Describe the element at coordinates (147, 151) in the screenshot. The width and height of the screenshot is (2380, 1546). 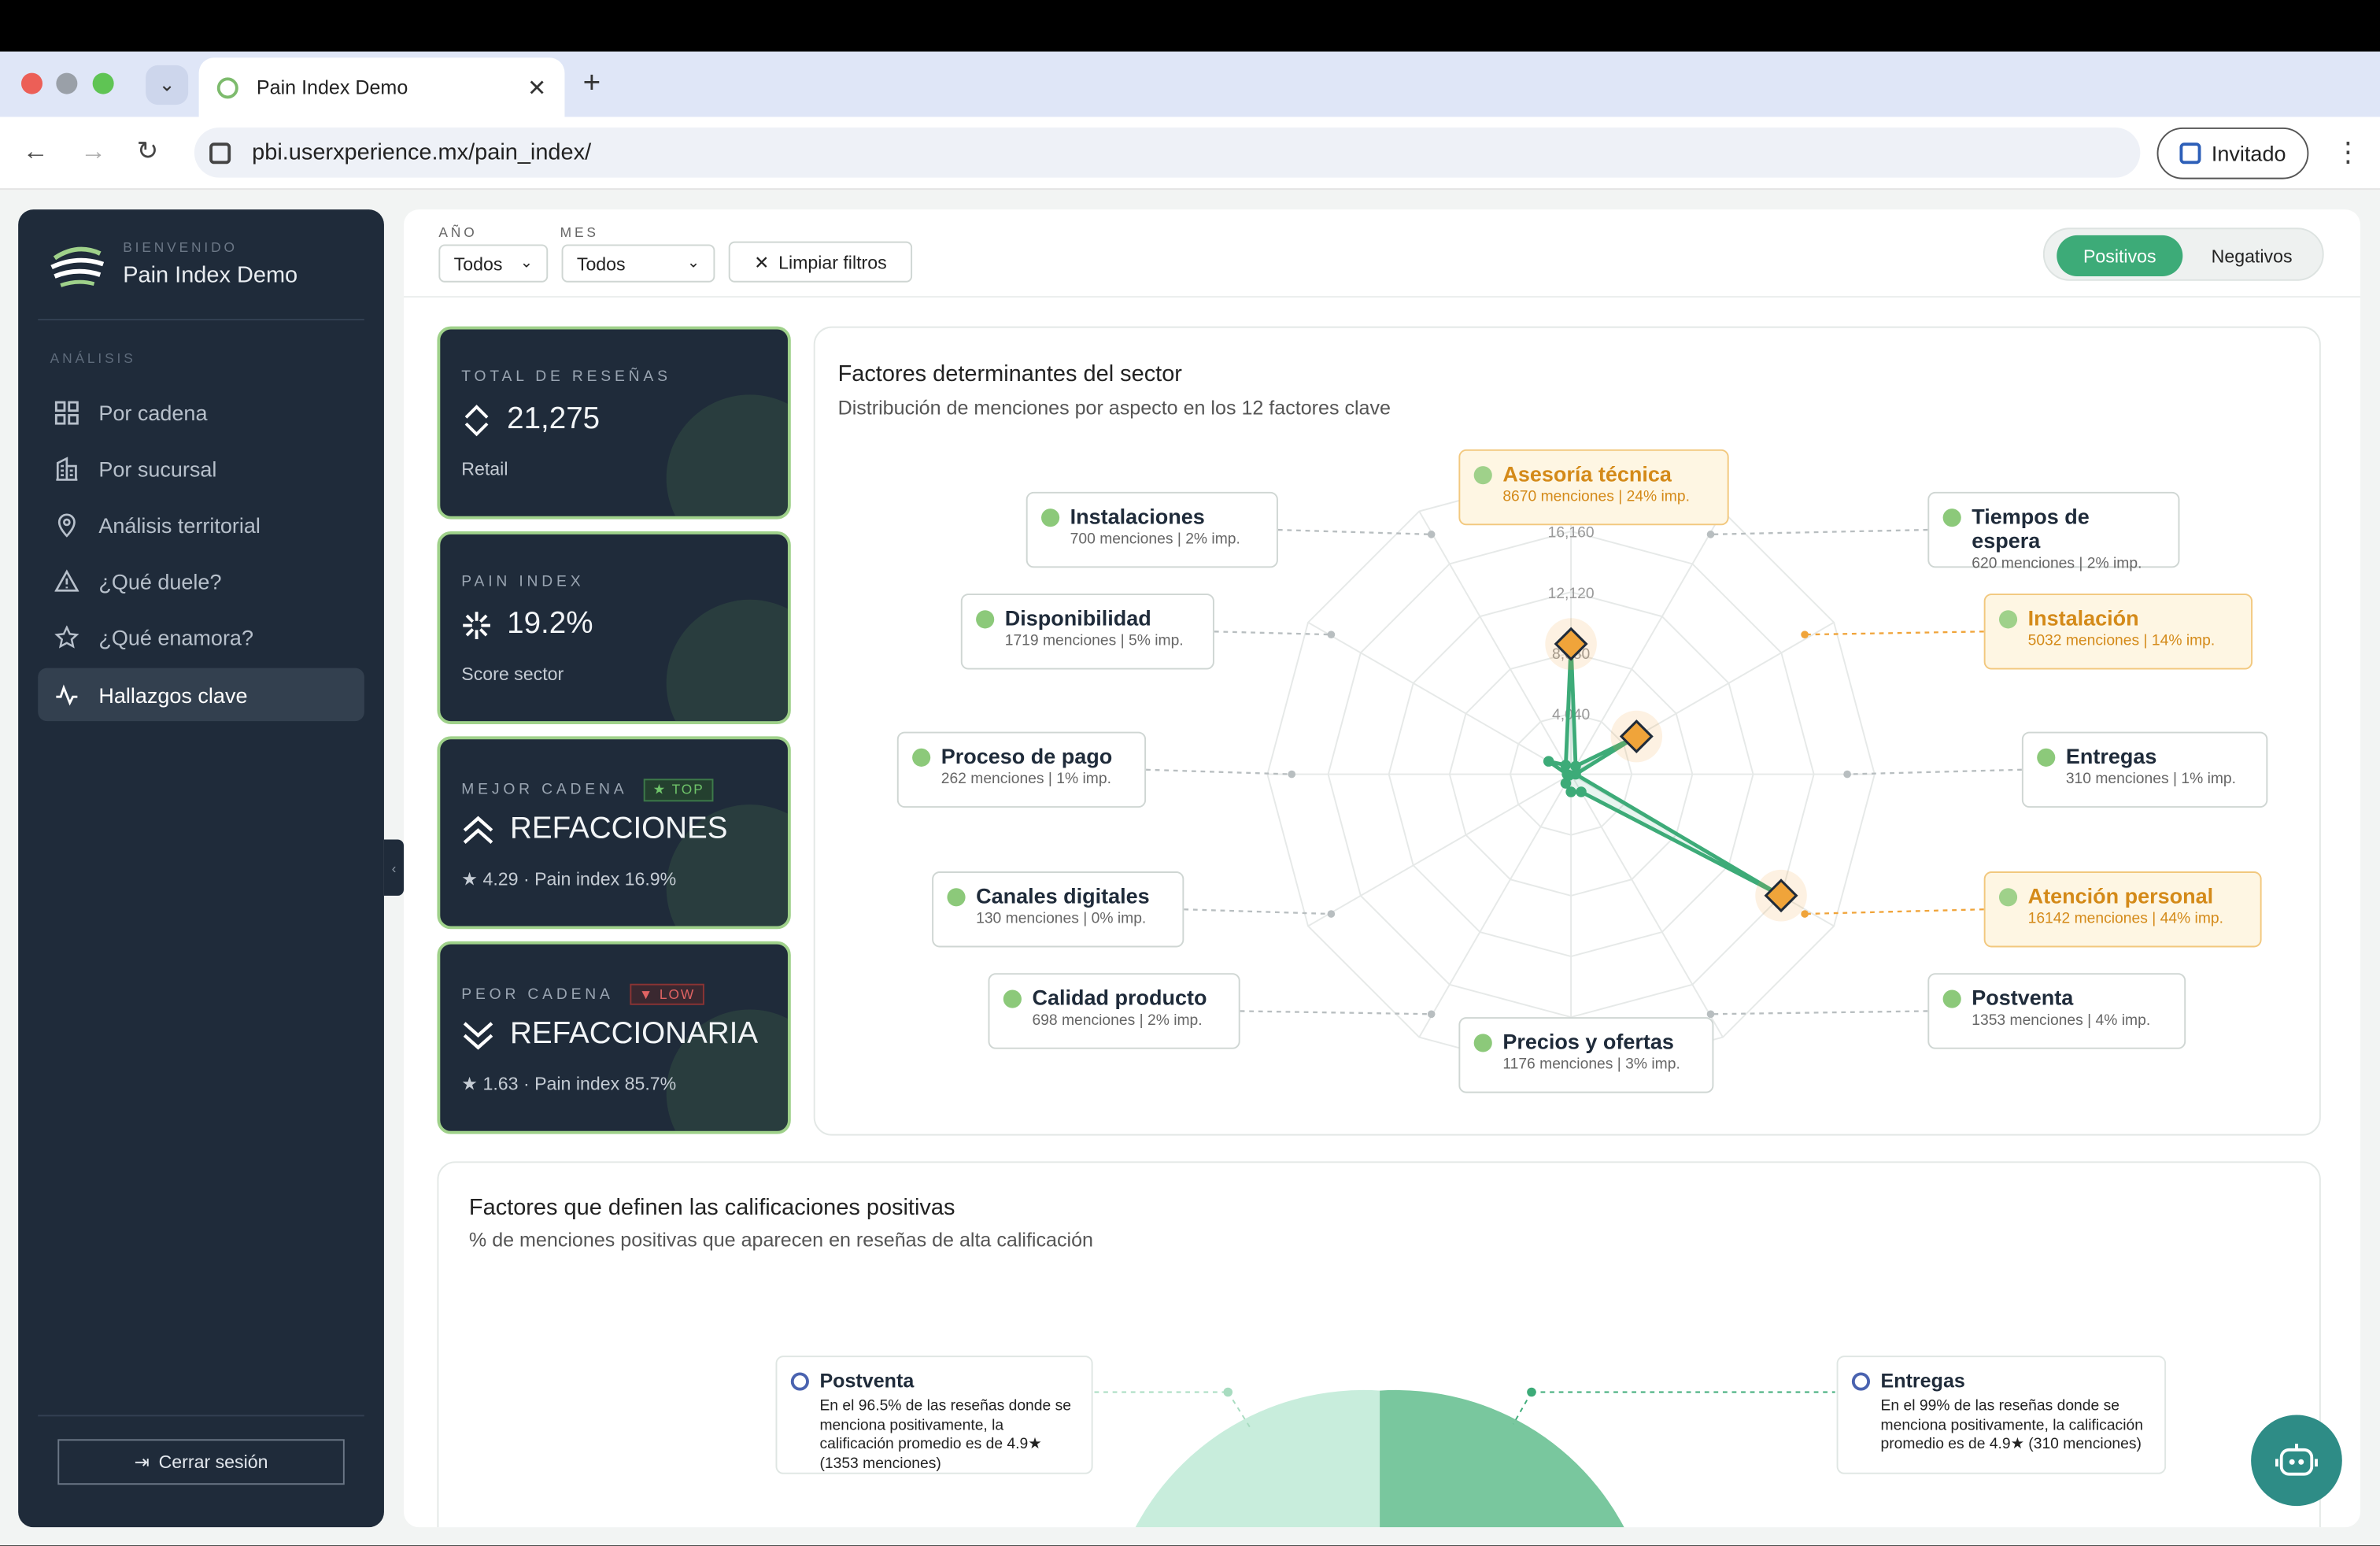
I see `reload-icon: ↻` at that location.